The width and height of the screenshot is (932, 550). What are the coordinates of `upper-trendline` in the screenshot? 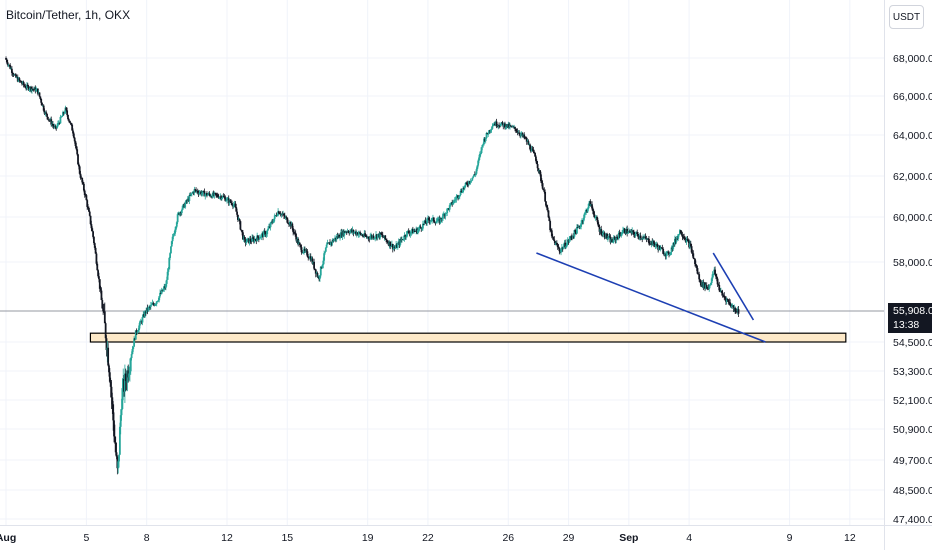 It's located at (733, 286).